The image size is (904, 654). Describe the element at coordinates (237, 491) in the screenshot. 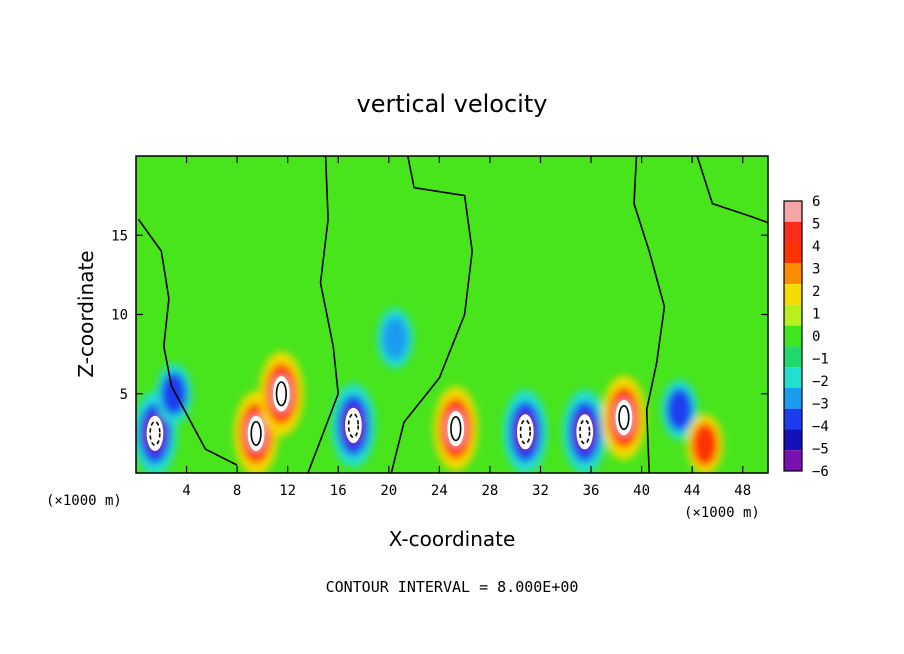

I see `x-tick-label: 8` at that location.